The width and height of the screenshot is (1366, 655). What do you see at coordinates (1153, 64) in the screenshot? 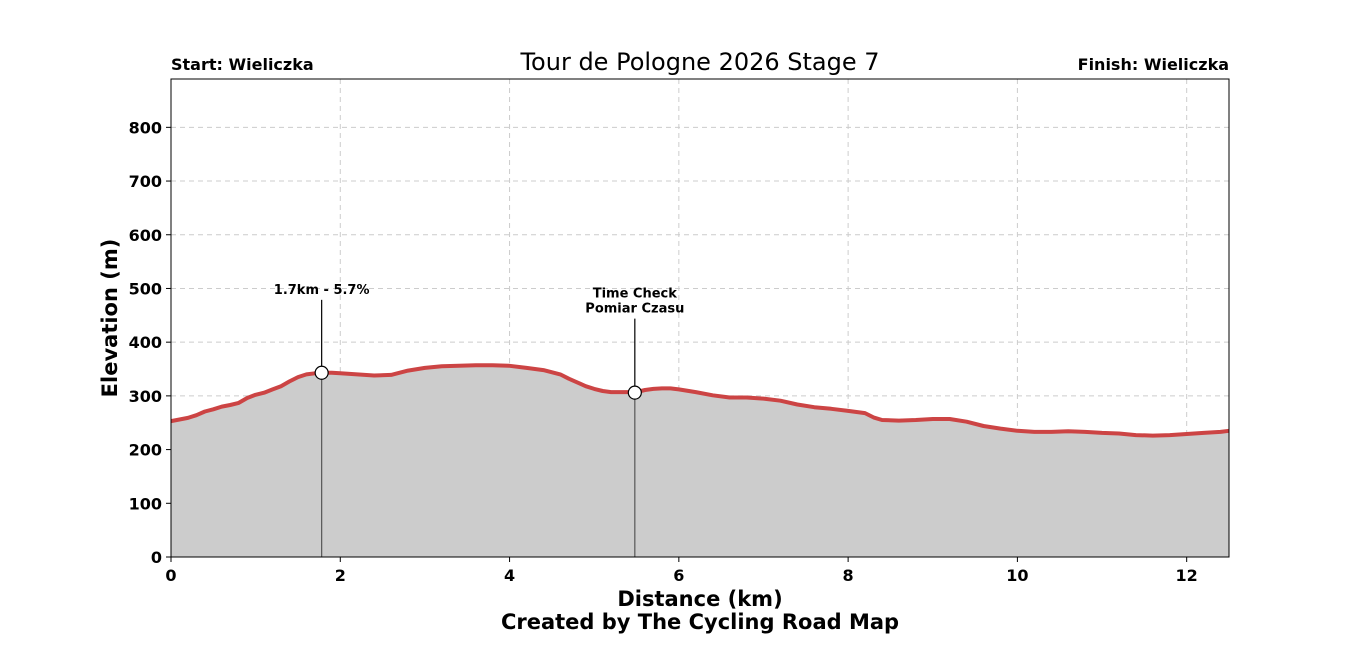
I see `finish-label: Finish: Wieliczka` at bounding box center [1153, 64].